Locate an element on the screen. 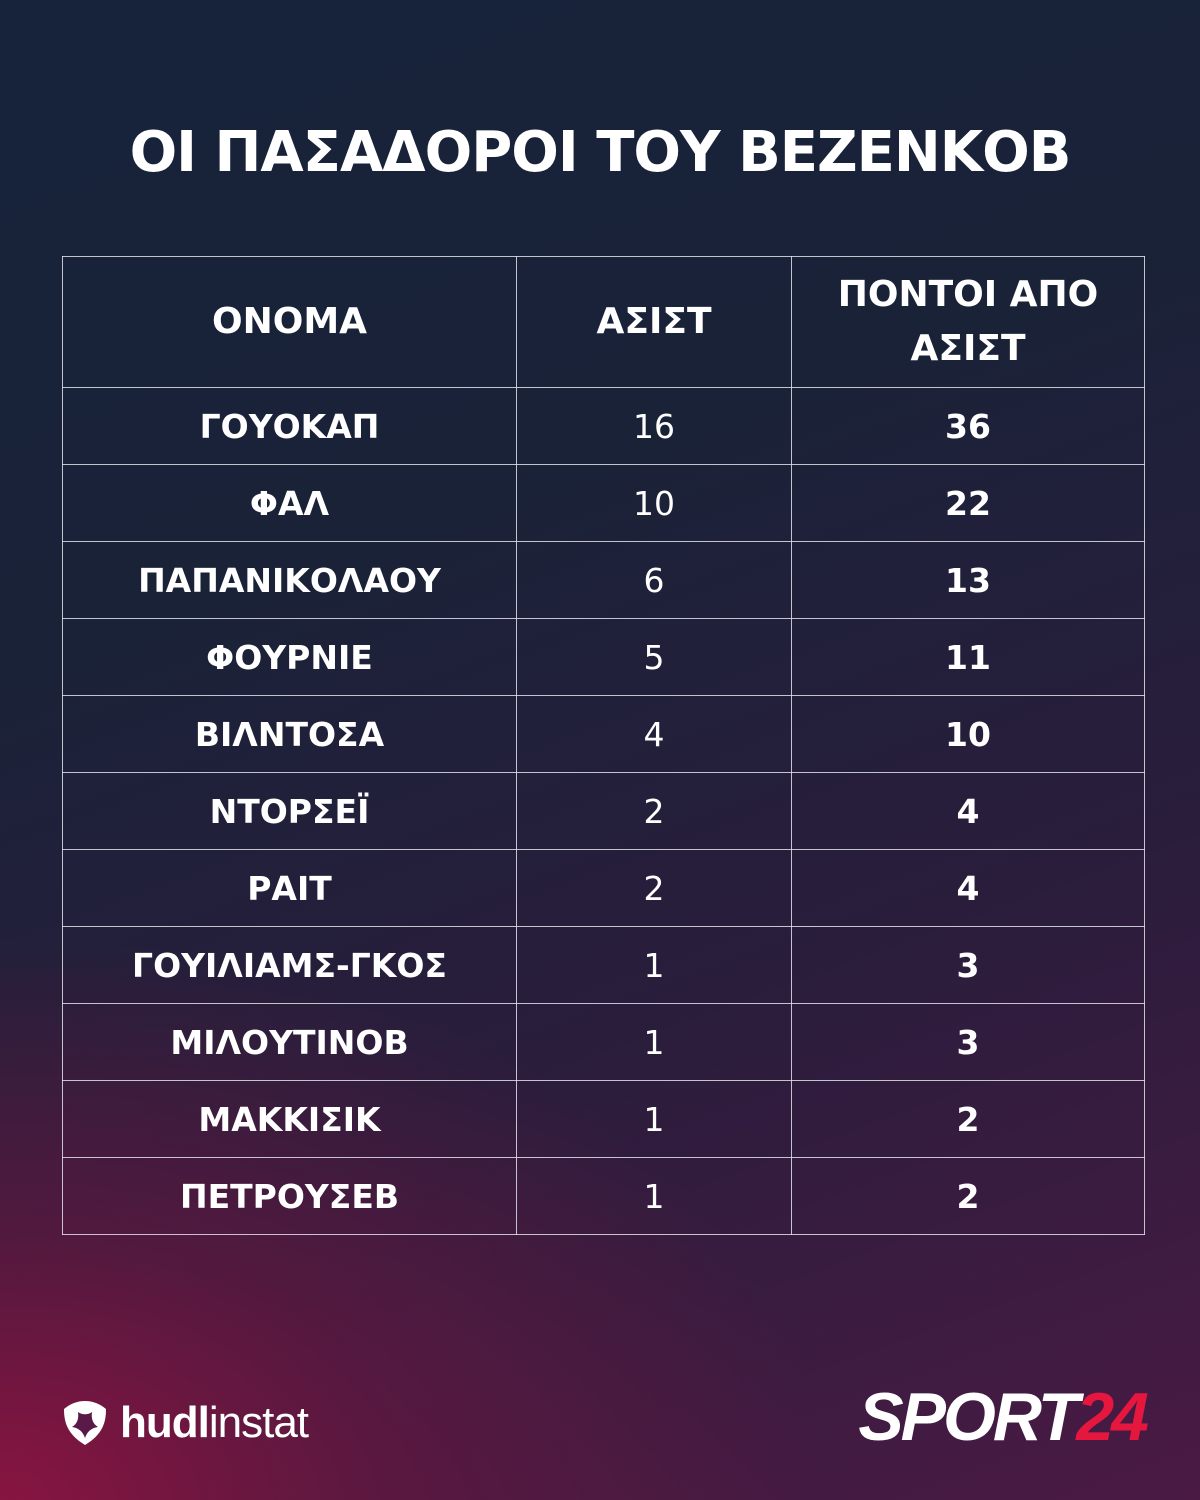  player-name-cell: ΠΕΤΡΟΥΣΕΒ is located at coordinates (289, 1196).